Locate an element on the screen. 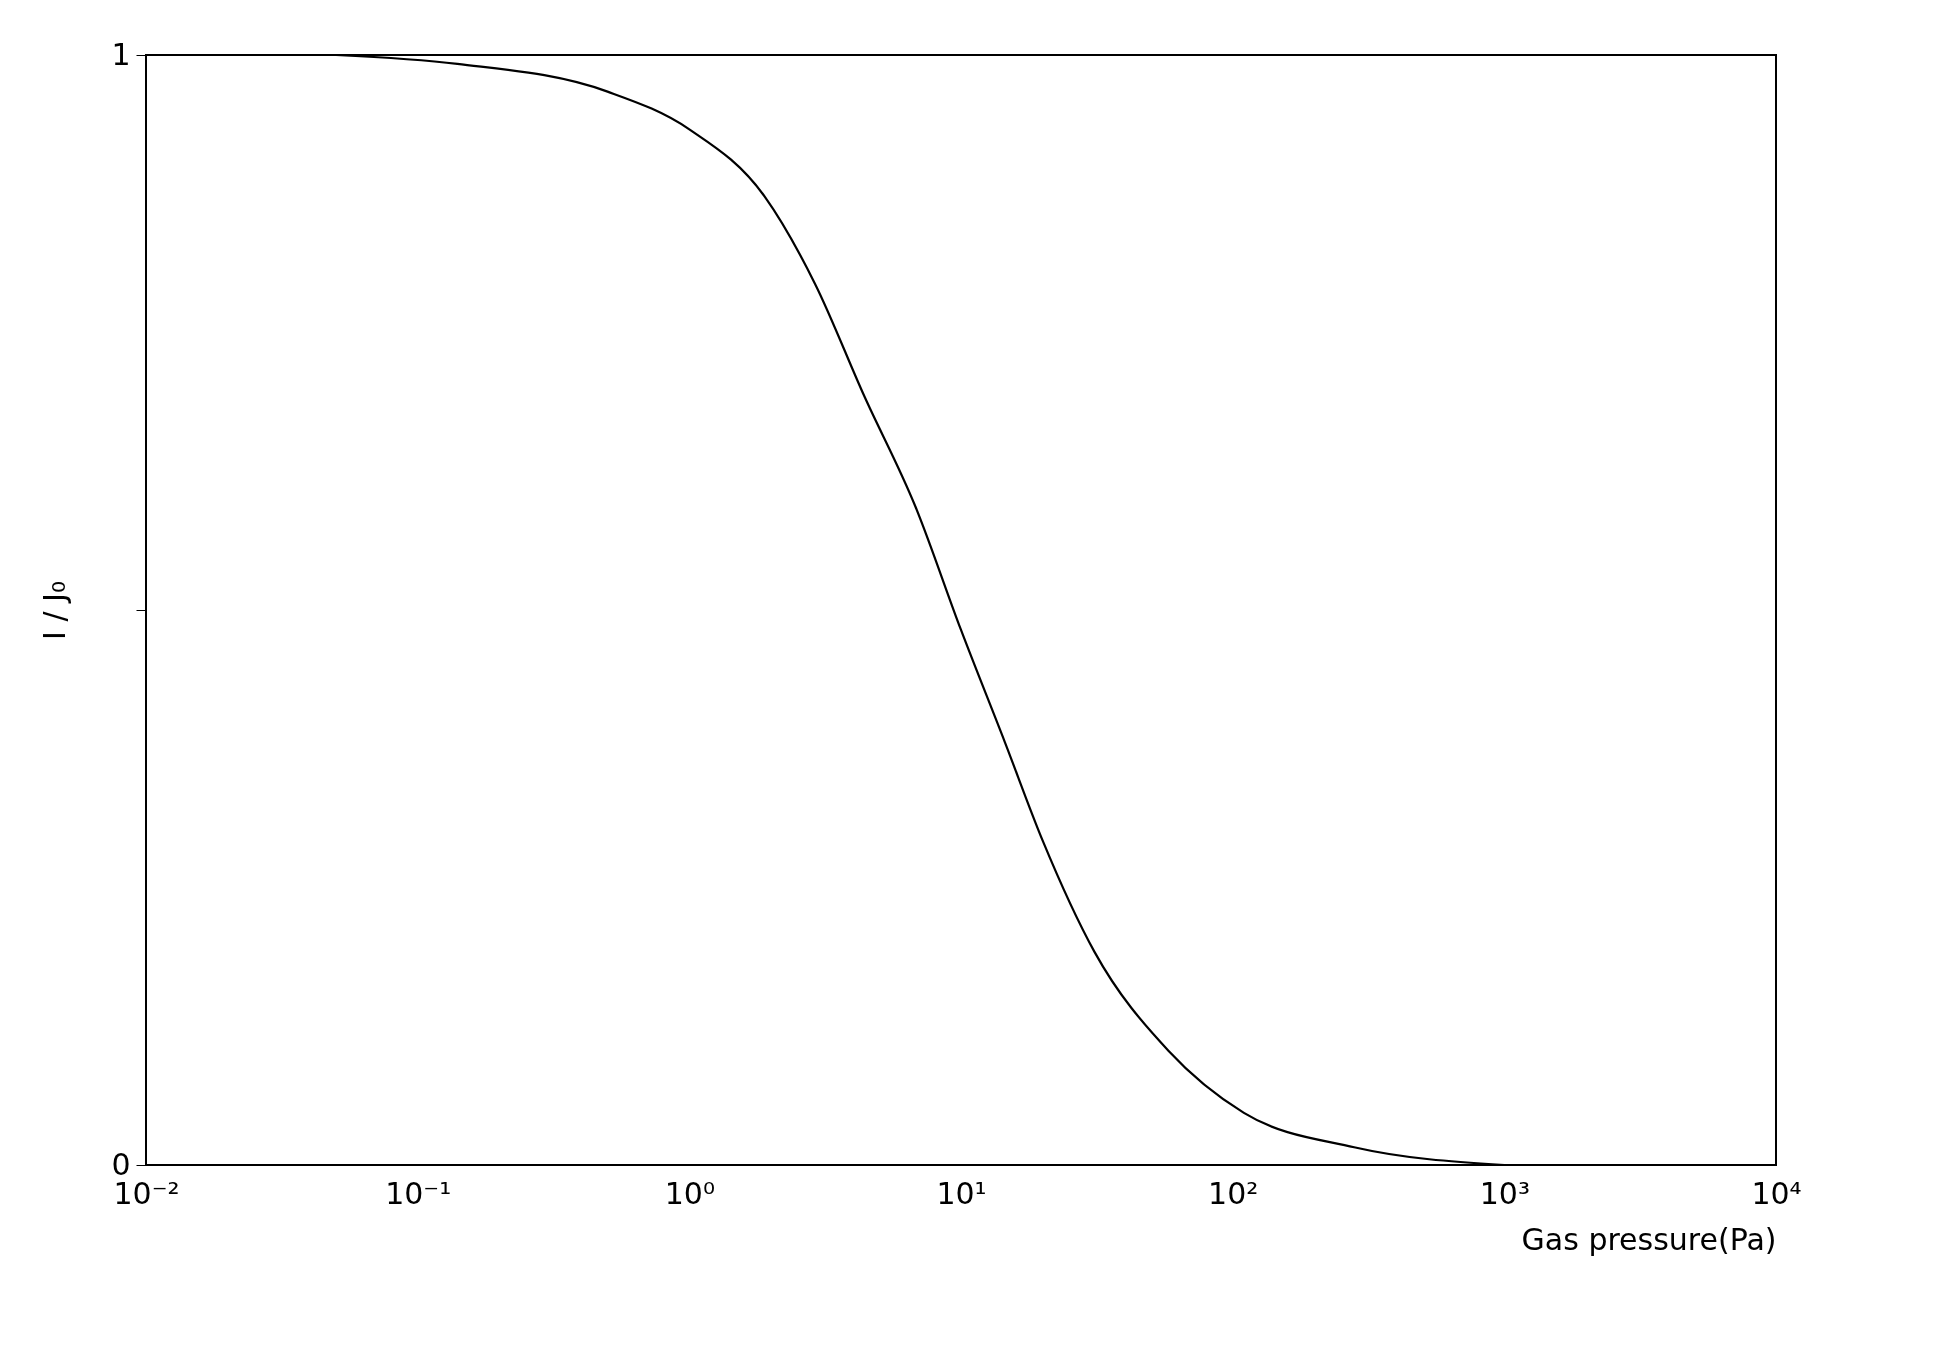 This screenshot has height=1369, width=1952. x-tick-label: 10² is located at coordinates (1233, 1193).